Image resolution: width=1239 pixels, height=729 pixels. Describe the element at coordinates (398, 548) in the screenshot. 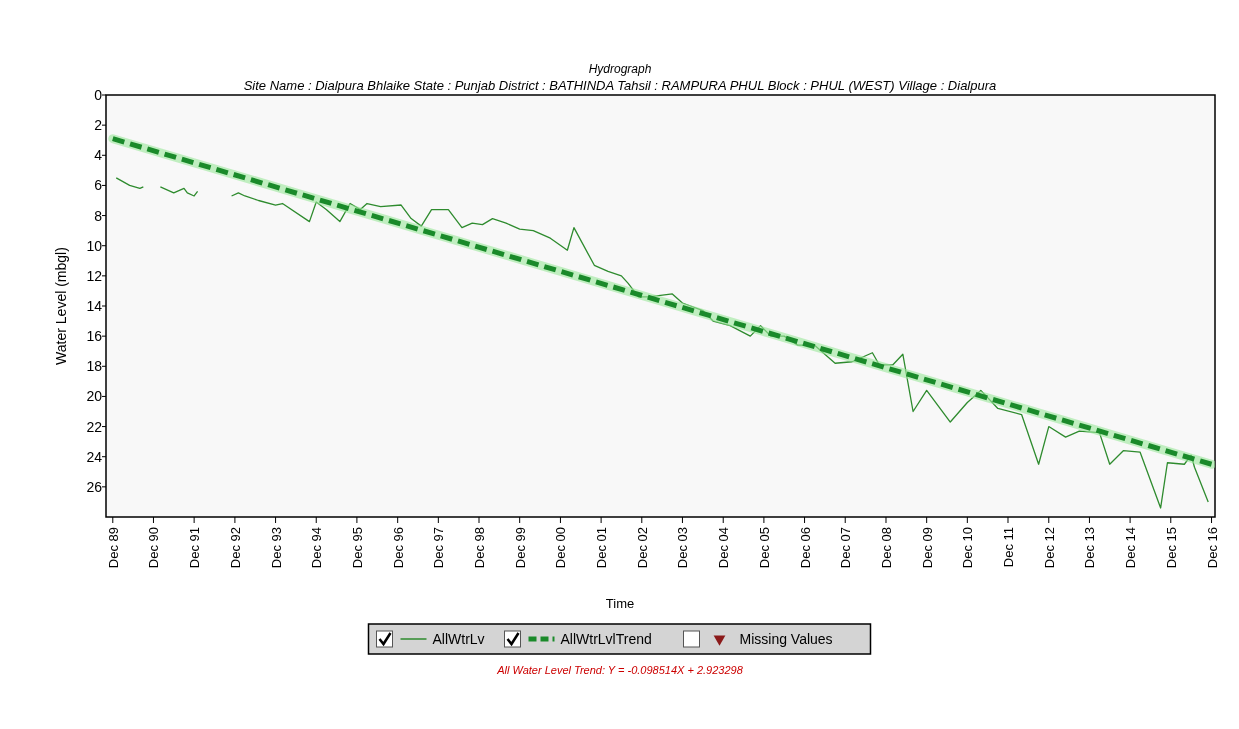

I see `x-tick-label: Dec 96` at that location.